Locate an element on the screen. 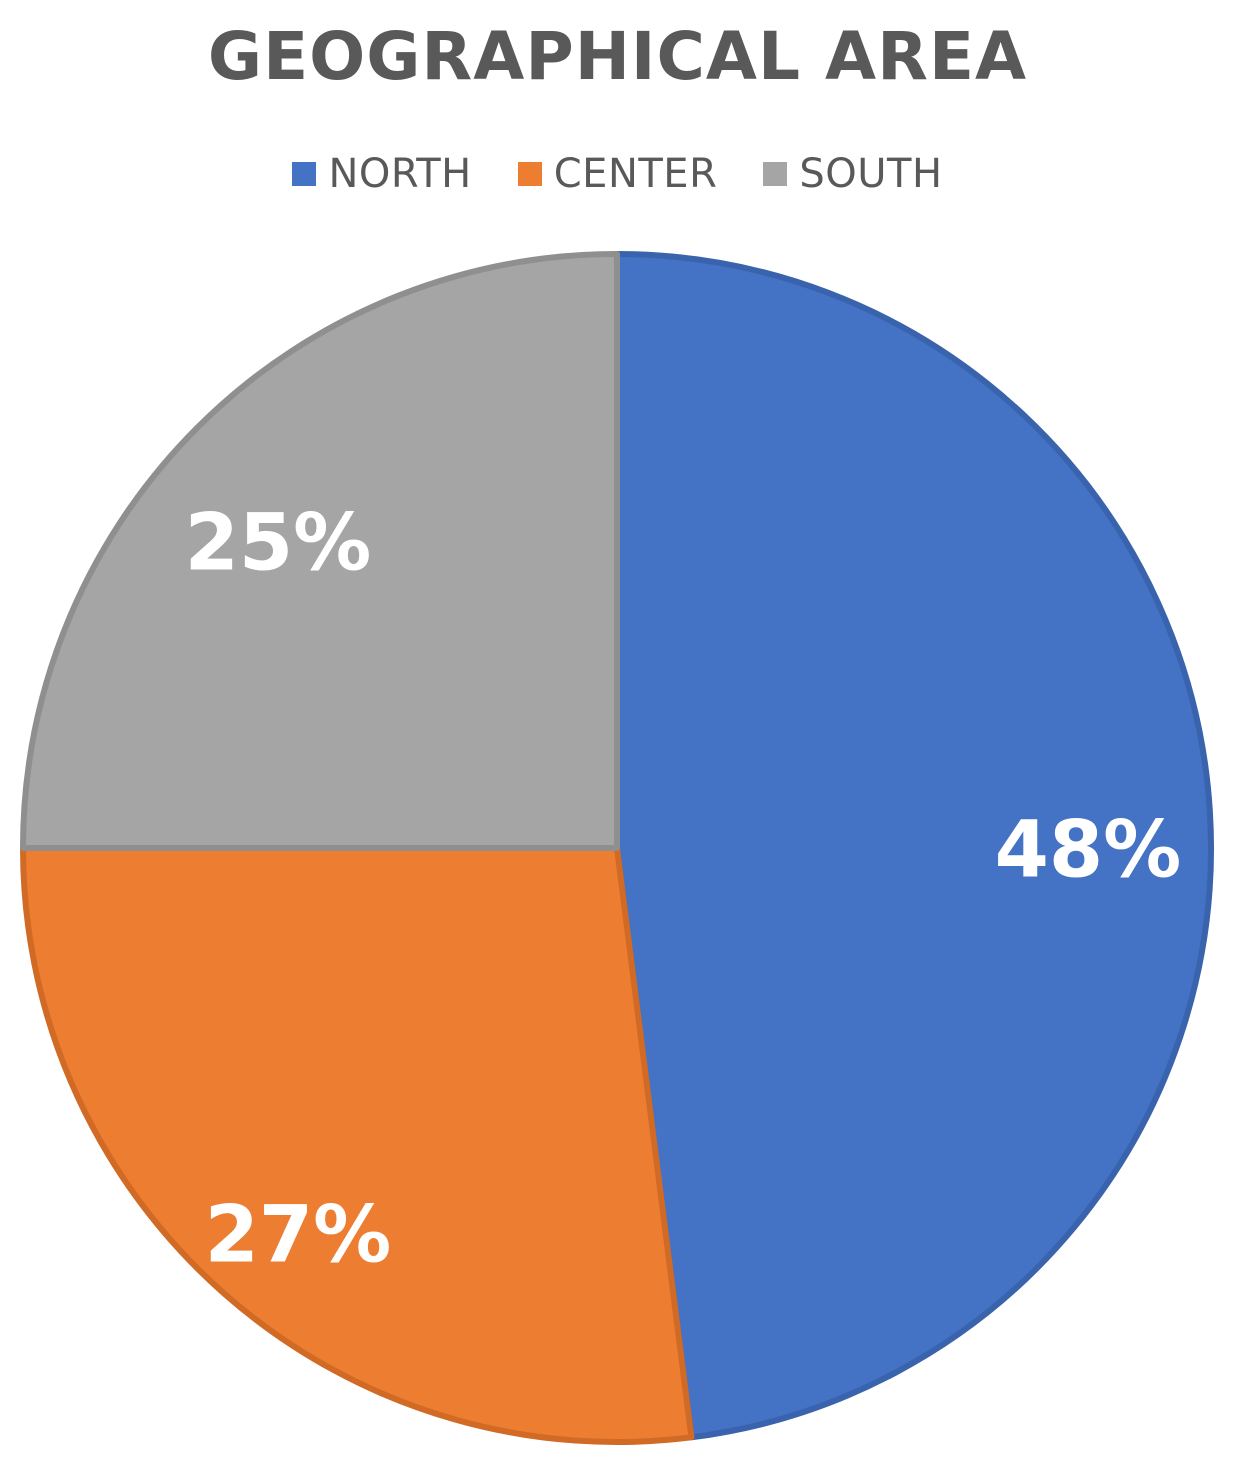 The image size is (1235, 1457). legend: NORTH CENTER SOUTH is located at coordinates (617, 174).